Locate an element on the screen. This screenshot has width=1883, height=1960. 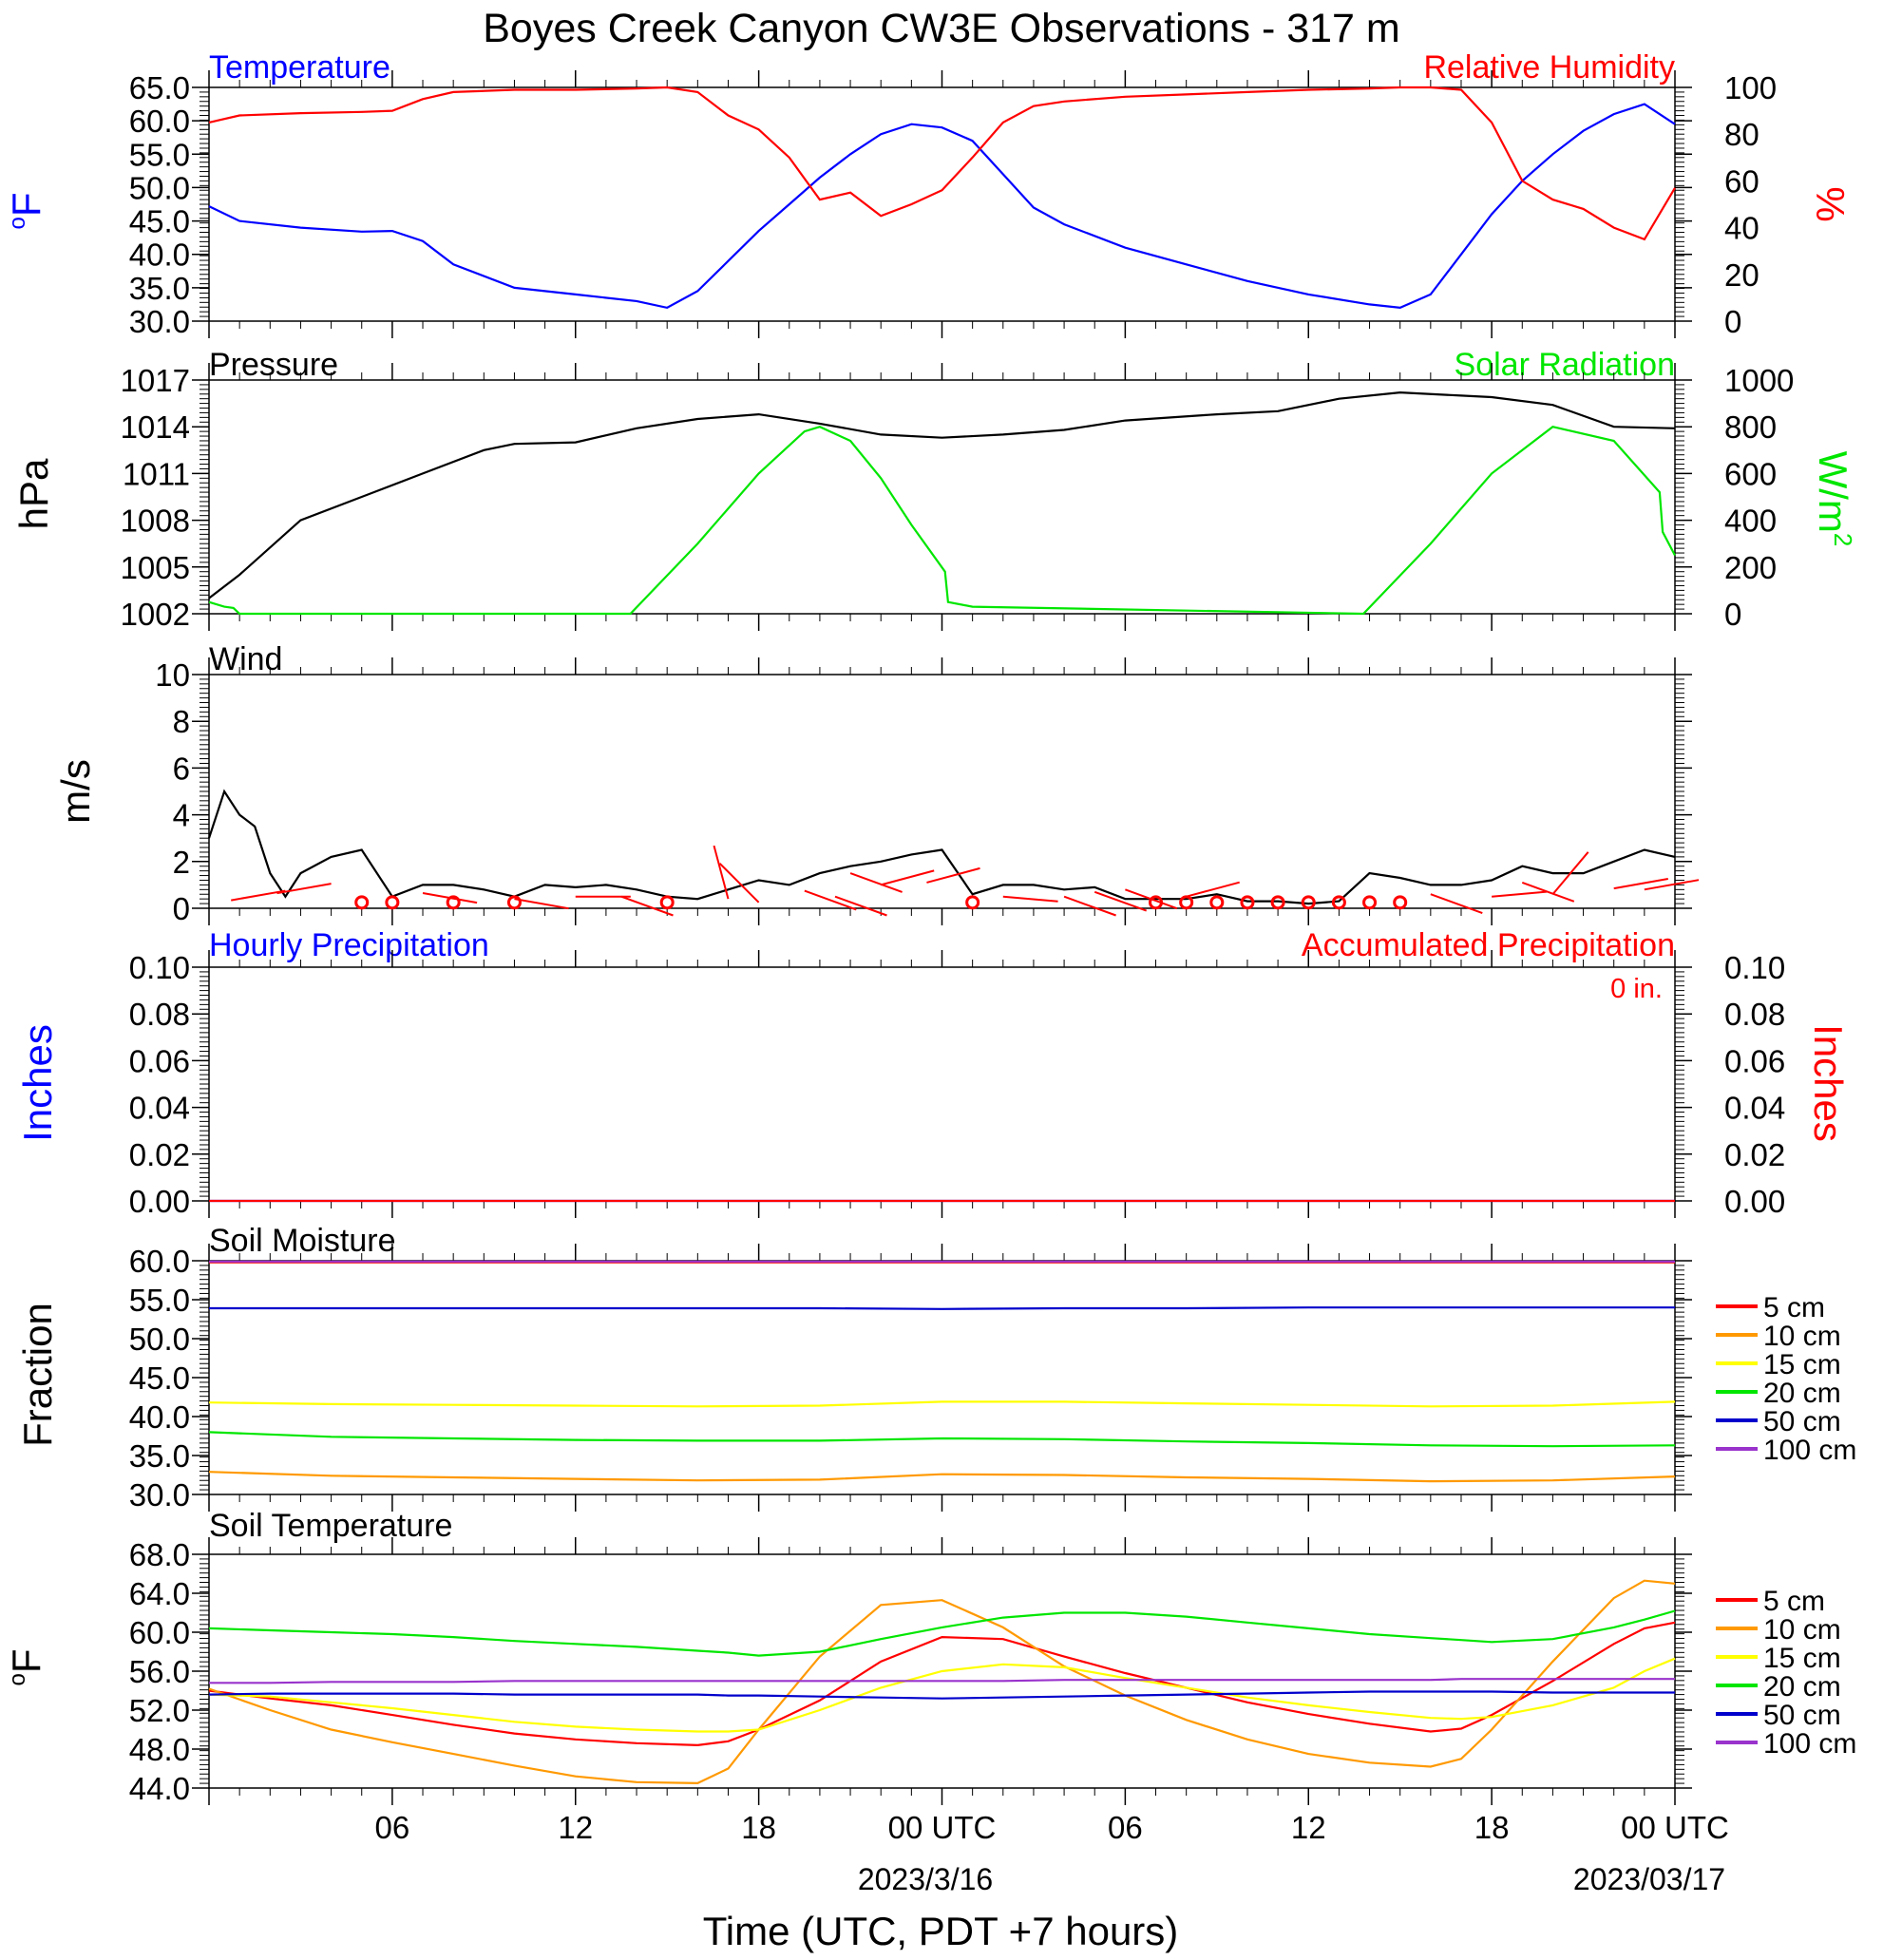
temp_rh-left-tick-label: 50.0 is located at coordinates (159, 187).